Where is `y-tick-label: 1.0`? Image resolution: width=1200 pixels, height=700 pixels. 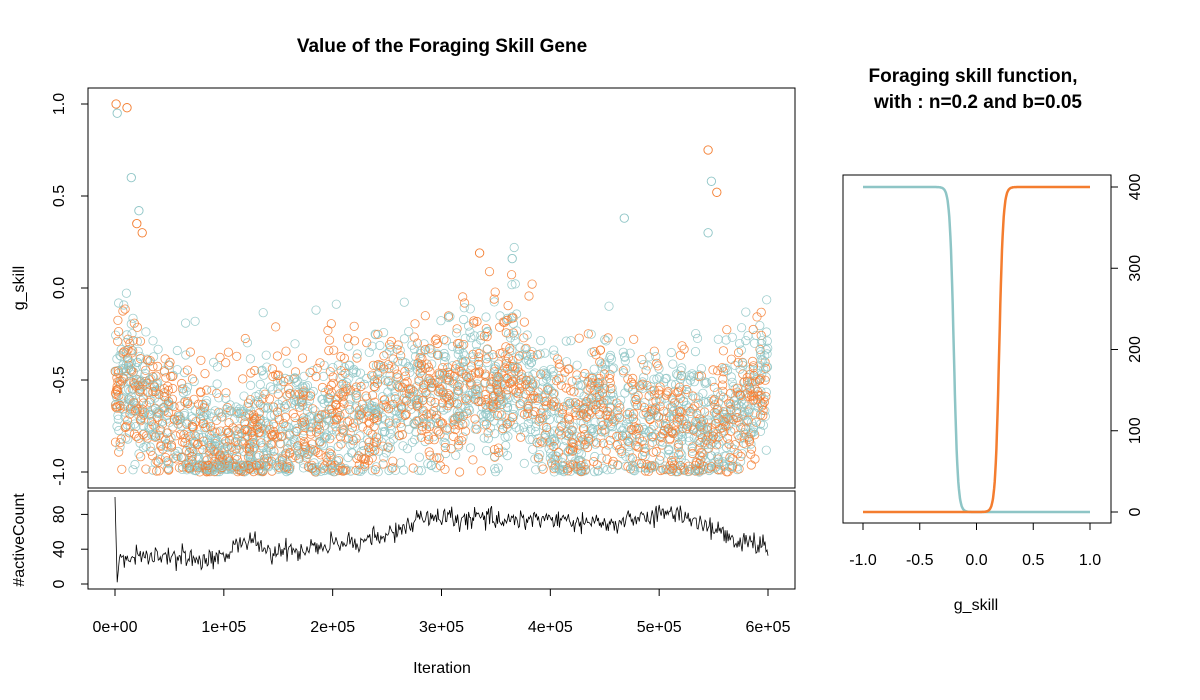
y-tick-label: 1.0 is located at coordinates (59, 104).